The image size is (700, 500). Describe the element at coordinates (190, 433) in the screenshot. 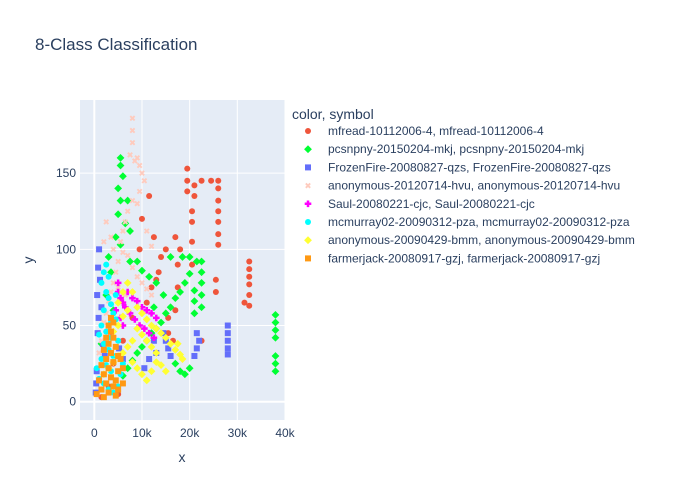

I see `x-tick-label: 20k` at that location.